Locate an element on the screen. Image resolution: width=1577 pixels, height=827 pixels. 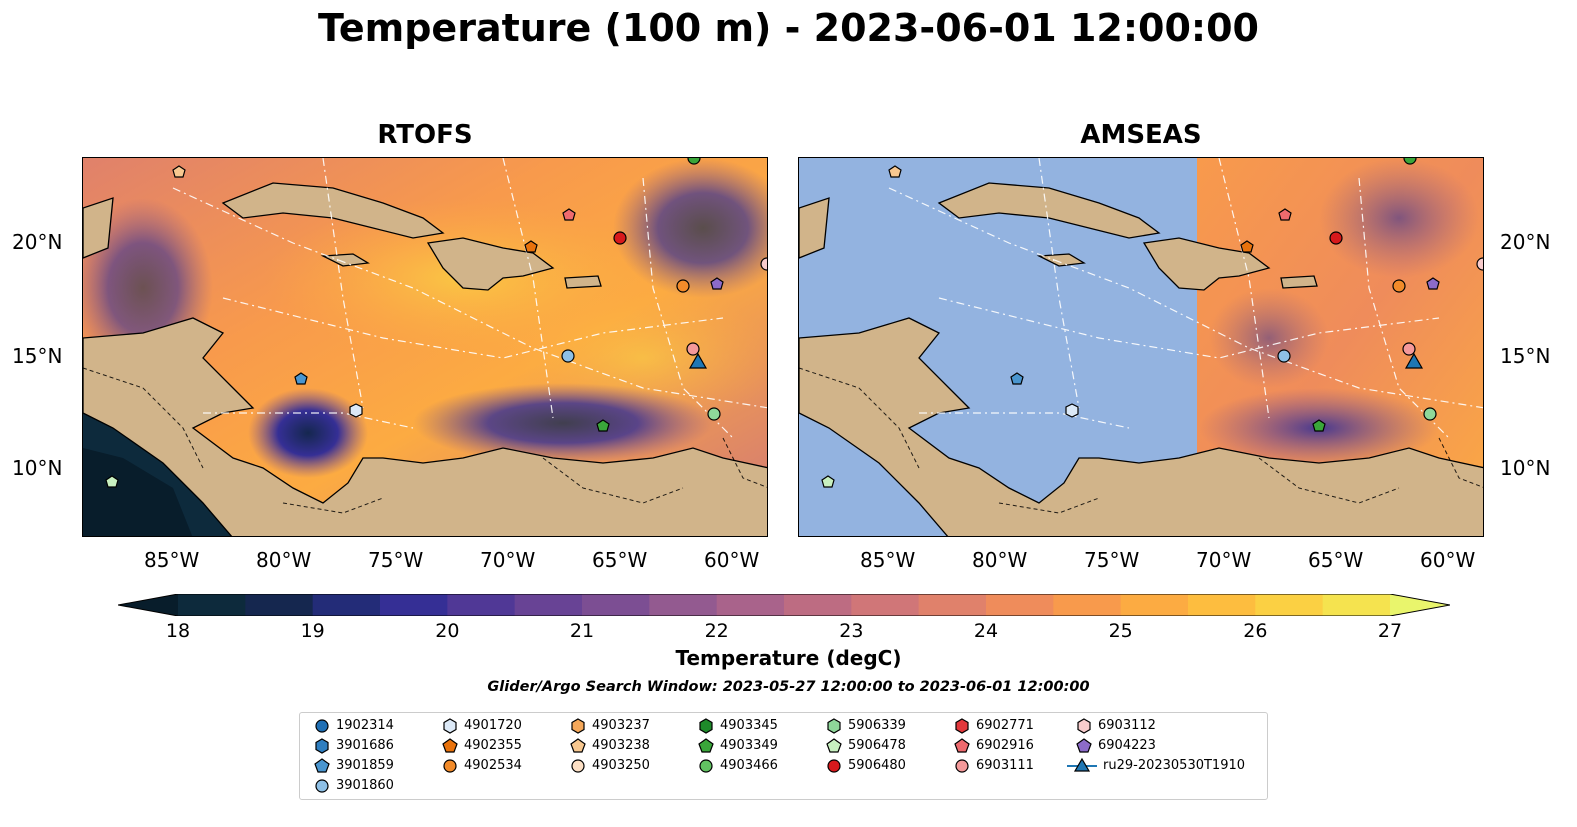
colorbar-tick-label: 26 is located at coordinates (1255, 631).